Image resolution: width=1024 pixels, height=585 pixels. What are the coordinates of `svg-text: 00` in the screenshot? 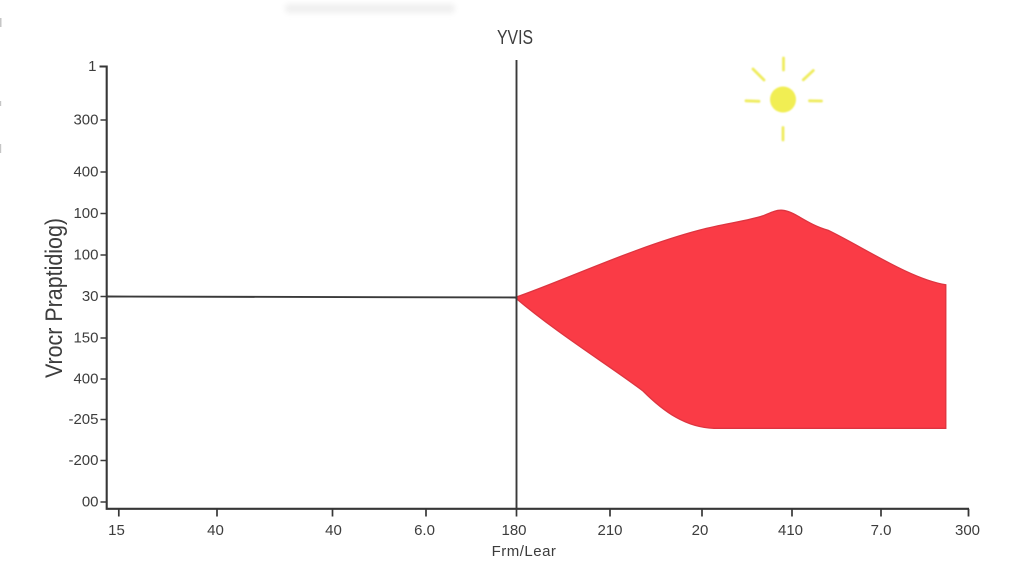 It's located at (90, 502).